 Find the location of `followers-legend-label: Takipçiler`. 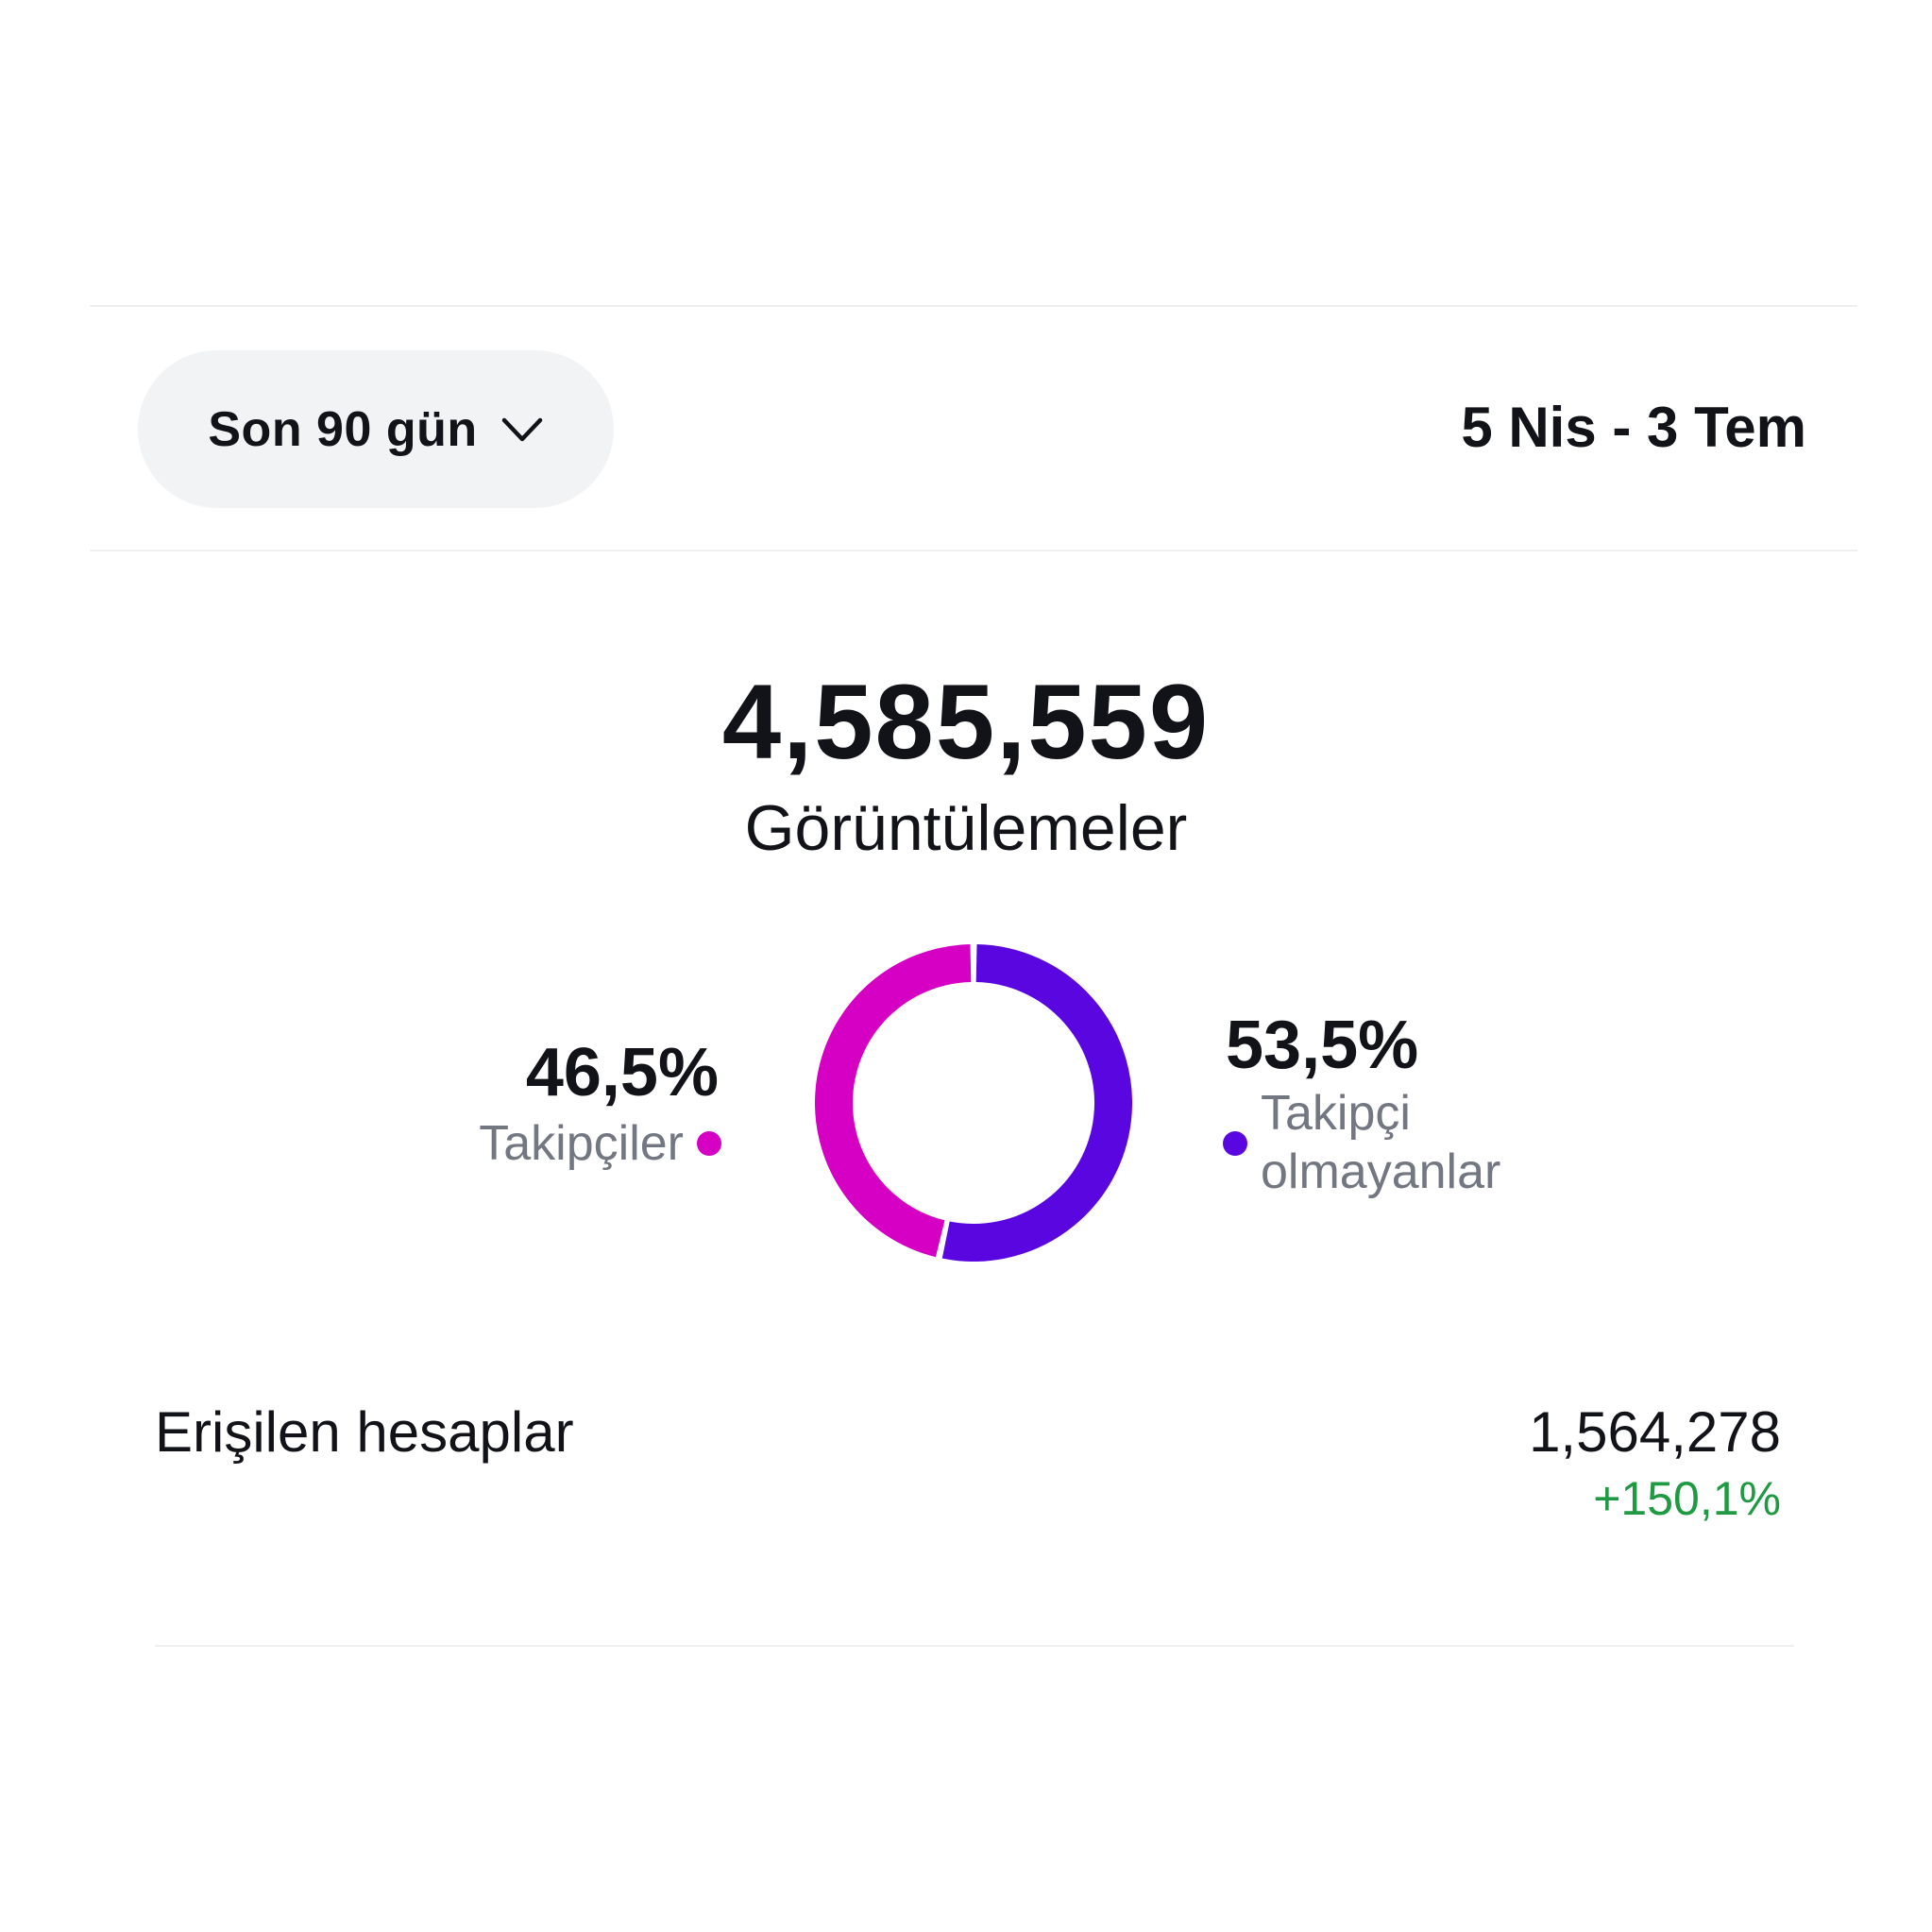

followers-legend-label: Takipçiler is located at coordinates (581, 1143).